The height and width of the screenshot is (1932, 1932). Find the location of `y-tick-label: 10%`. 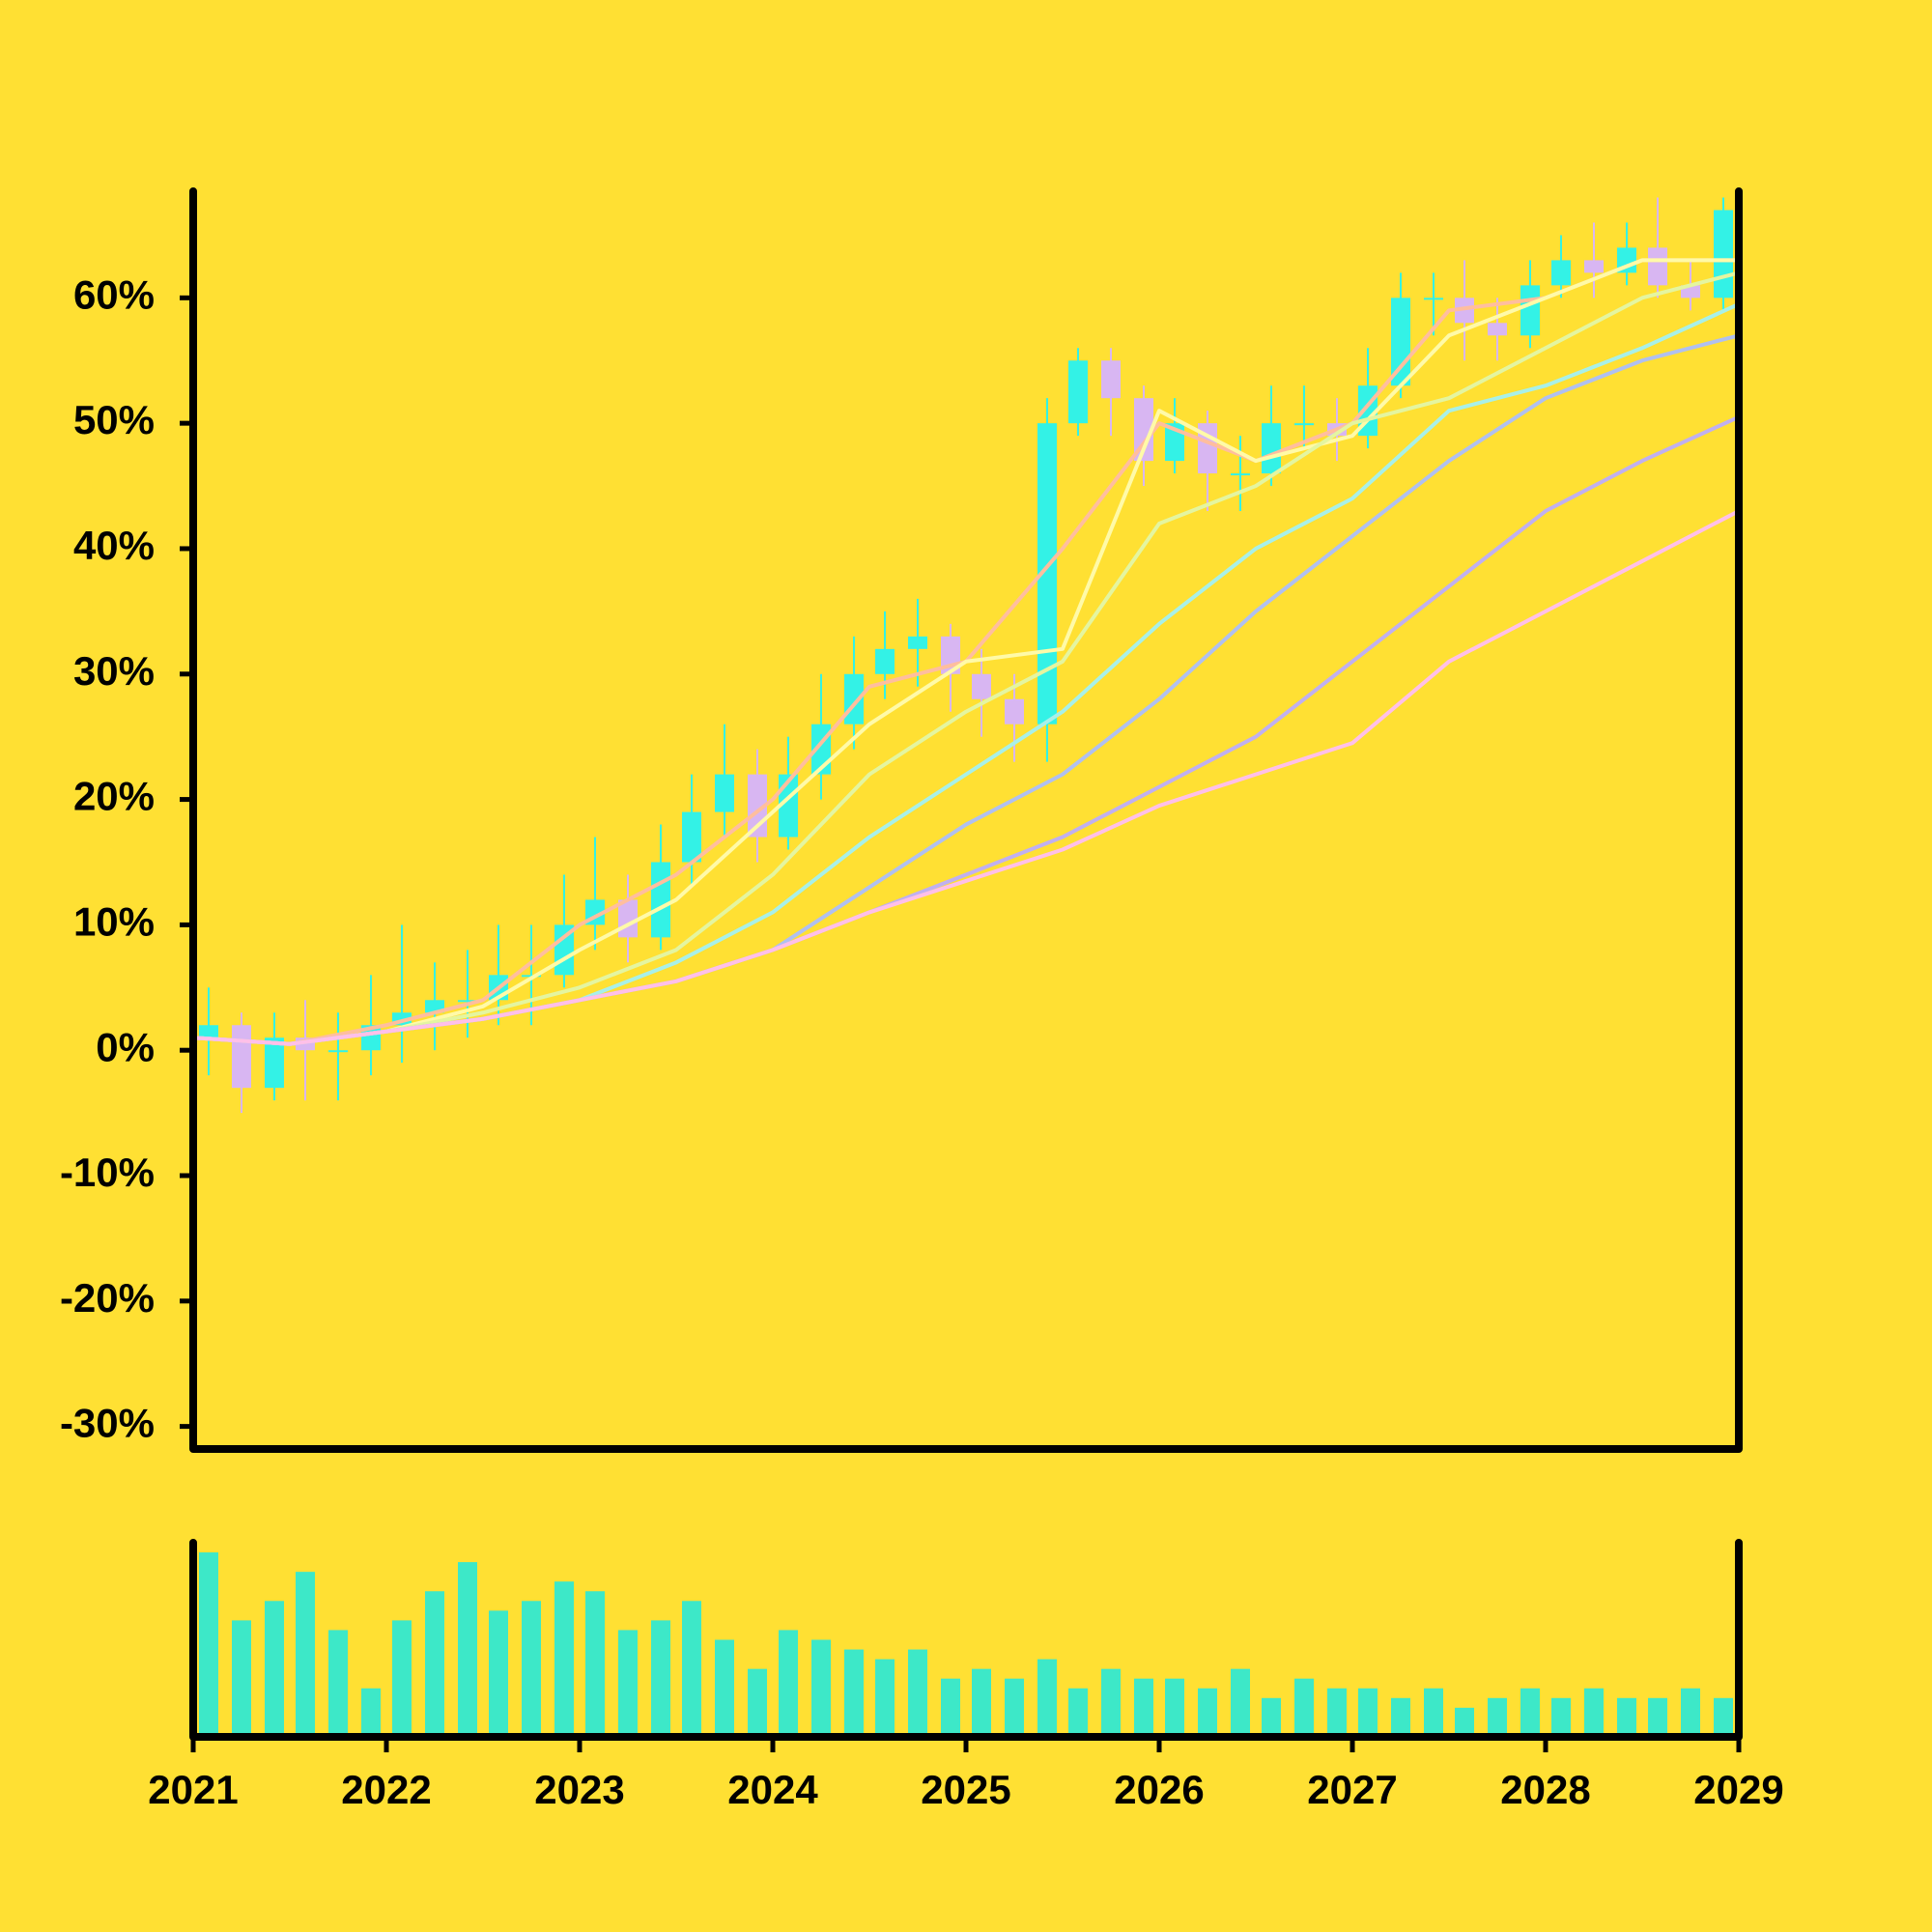

y-tick-label: 10% is located at coordinates (114, 921).